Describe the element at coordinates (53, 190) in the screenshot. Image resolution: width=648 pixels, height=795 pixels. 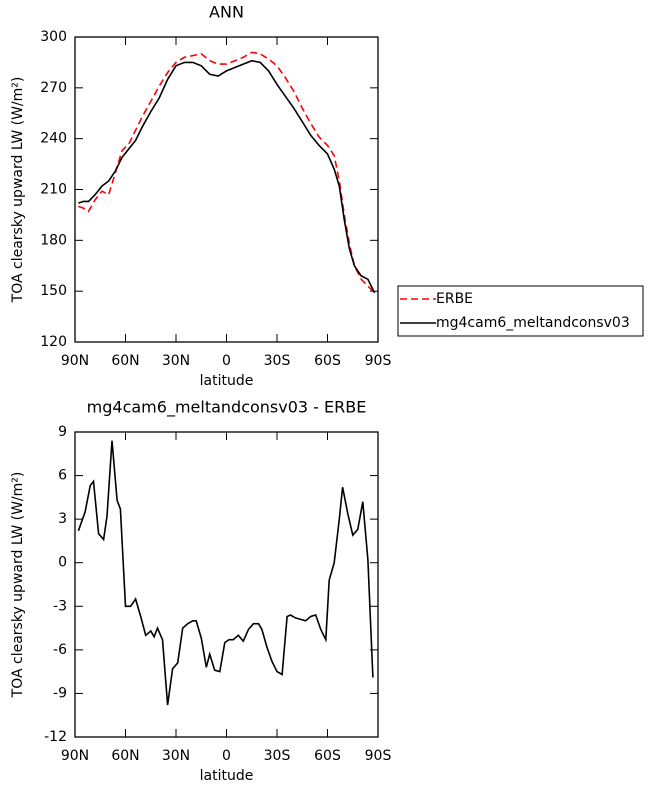
I see `y-tick-label: 210` at that location.